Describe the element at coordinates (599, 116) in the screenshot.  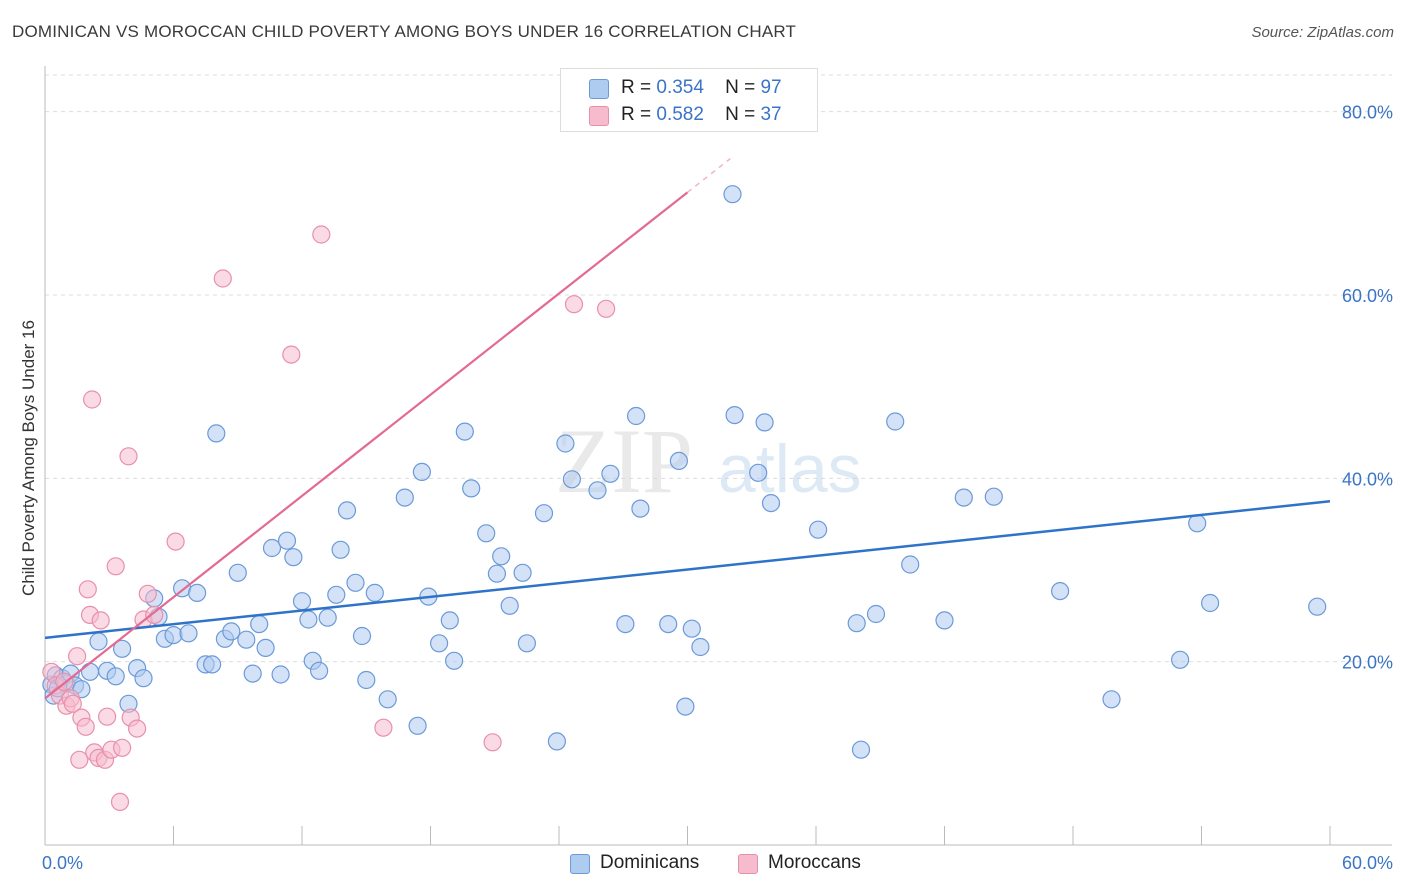
I see `legend-swatch-moroccans` at that location.